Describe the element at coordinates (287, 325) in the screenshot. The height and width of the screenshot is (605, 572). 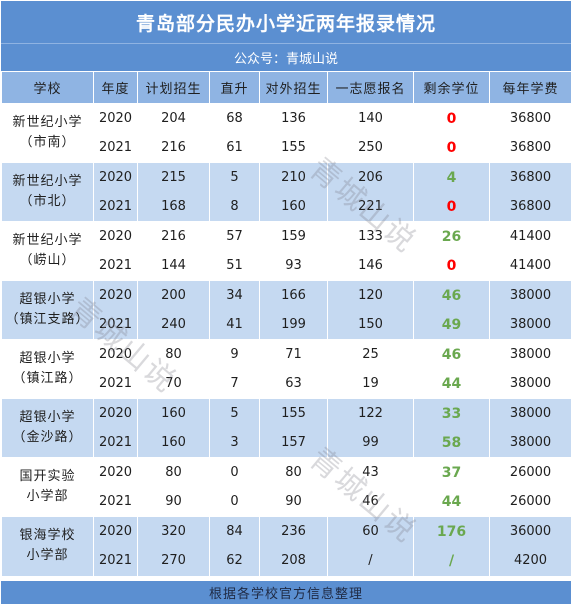
I see `table-row: 2021 240 41 199 150 49 38000` at that location.